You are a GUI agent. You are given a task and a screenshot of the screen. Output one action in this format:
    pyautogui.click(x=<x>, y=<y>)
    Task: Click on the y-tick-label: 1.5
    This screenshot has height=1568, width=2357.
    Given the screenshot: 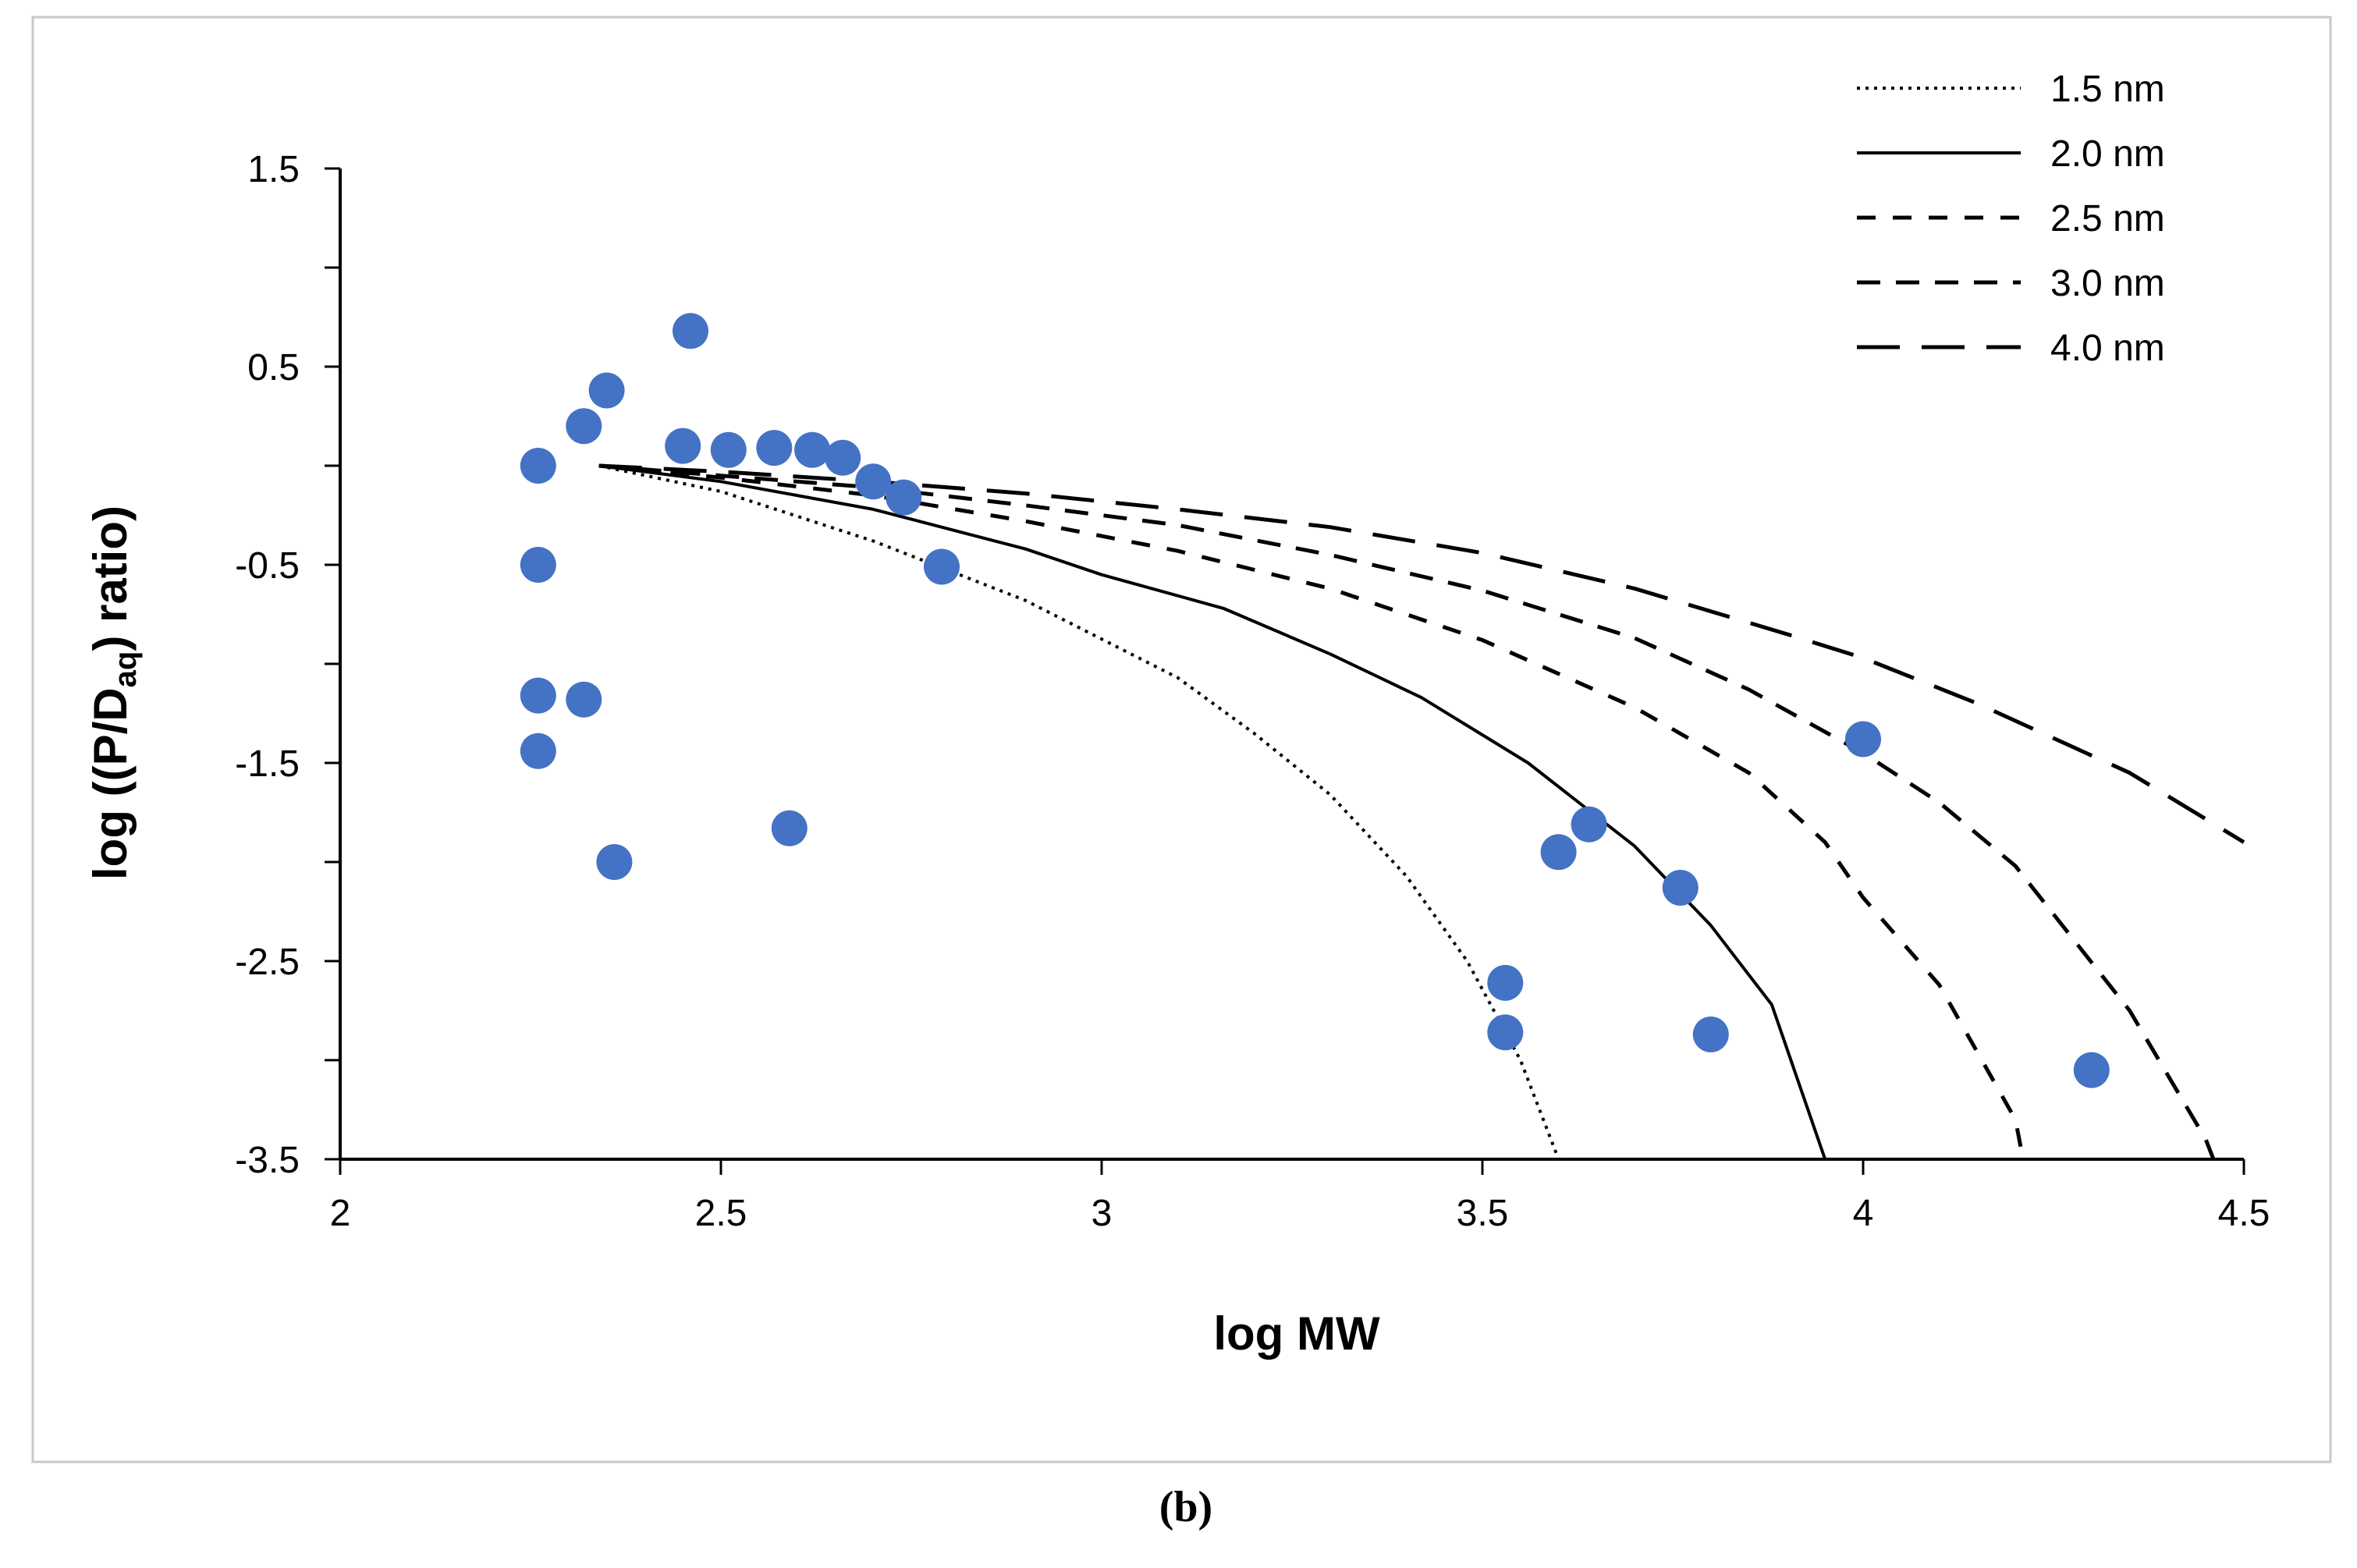 What is the action you would take?
    pyautogui.click(x=273, y=170)
    